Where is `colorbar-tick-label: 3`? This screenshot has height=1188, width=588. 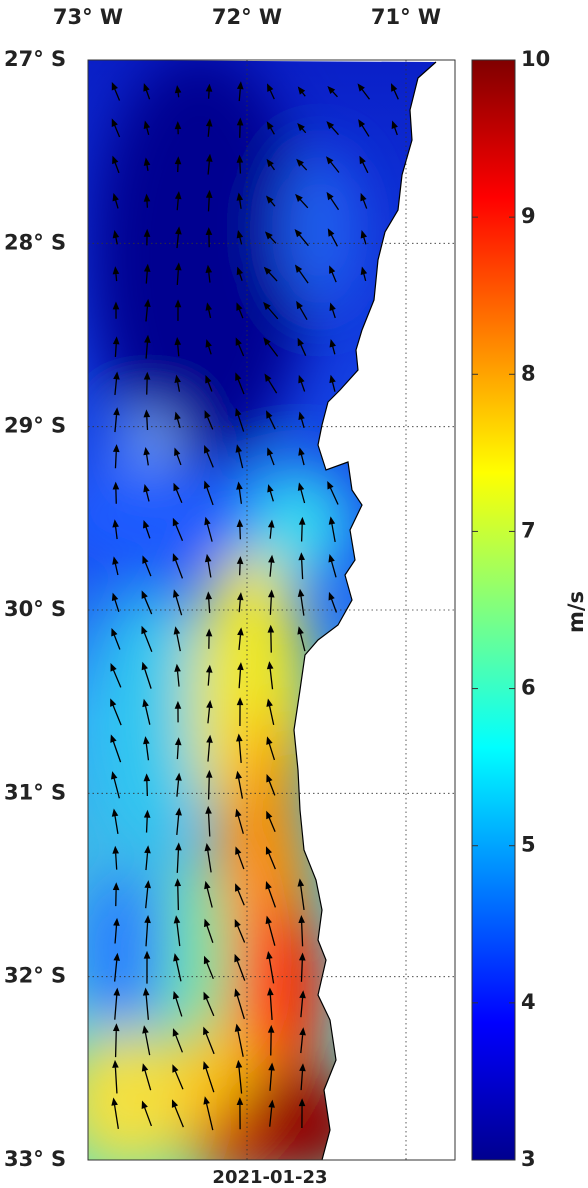 colorbar-tick-label: 3 is located at coordinates (528, 1159).